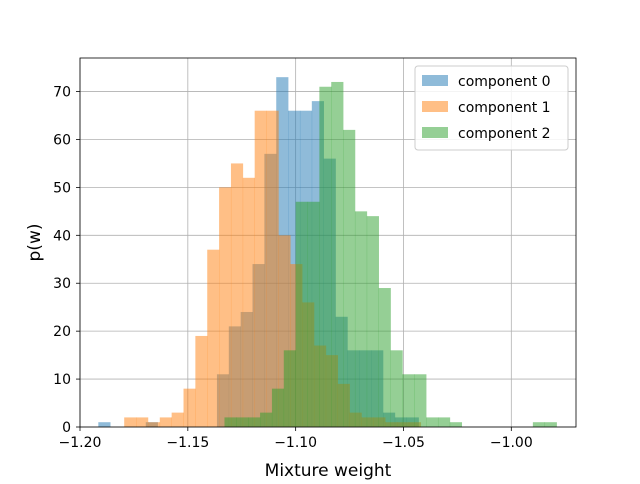 The height and width of the screenshot is (484, 640). Describe the element at coordinates (328, 470) in the screenshot. I see `x-axis-label: Mixture weight` at that location.